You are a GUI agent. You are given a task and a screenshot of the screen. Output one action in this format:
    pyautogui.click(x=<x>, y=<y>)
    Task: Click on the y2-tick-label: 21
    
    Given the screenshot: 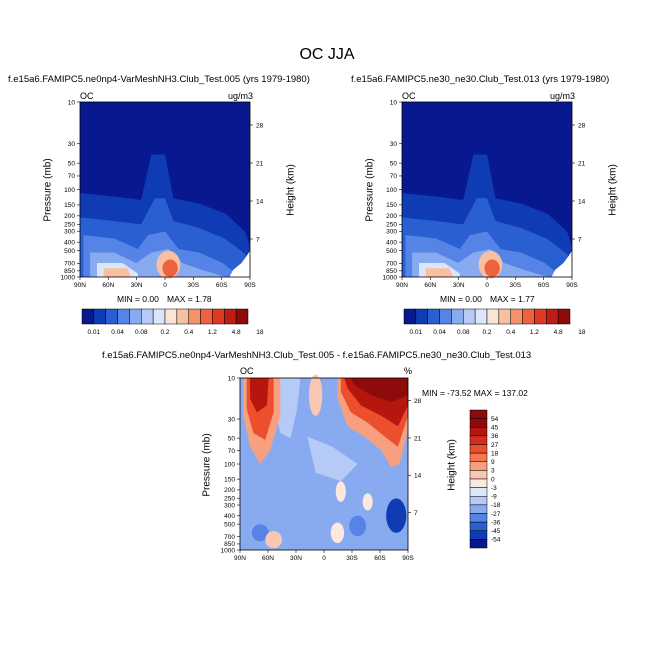 What is the action you would take?
    pyautogui.click(x=582, y=163)
    